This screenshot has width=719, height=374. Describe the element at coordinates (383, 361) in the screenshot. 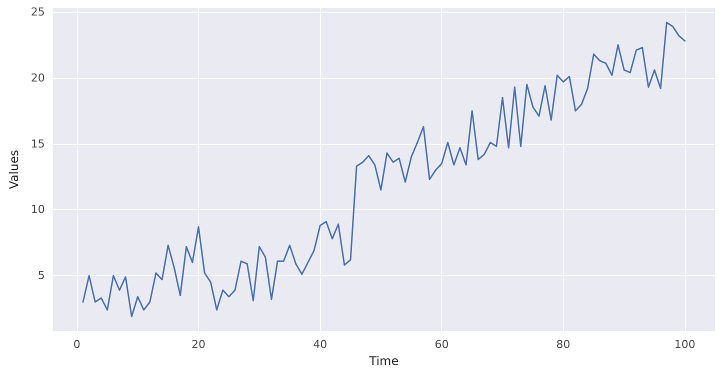

I see `x-axis-title: Time` at that location.